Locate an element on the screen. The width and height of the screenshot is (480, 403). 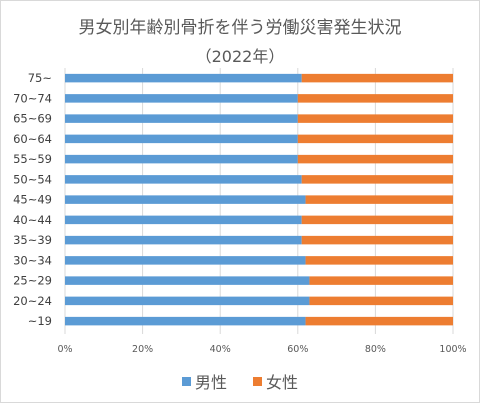
x-tick-label: 40% is located at coordinates (220, 349).